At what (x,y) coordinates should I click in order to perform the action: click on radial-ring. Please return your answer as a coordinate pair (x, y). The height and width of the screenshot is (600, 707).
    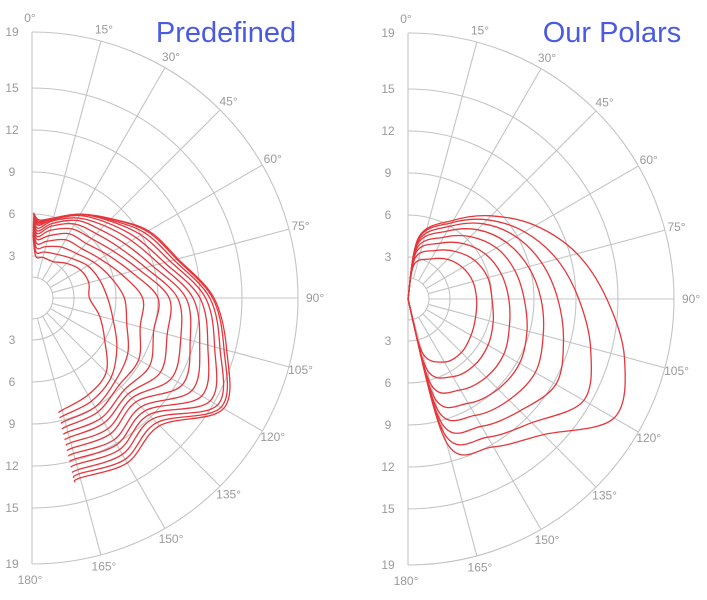
    Looking at the image, I should click on (42, 298).